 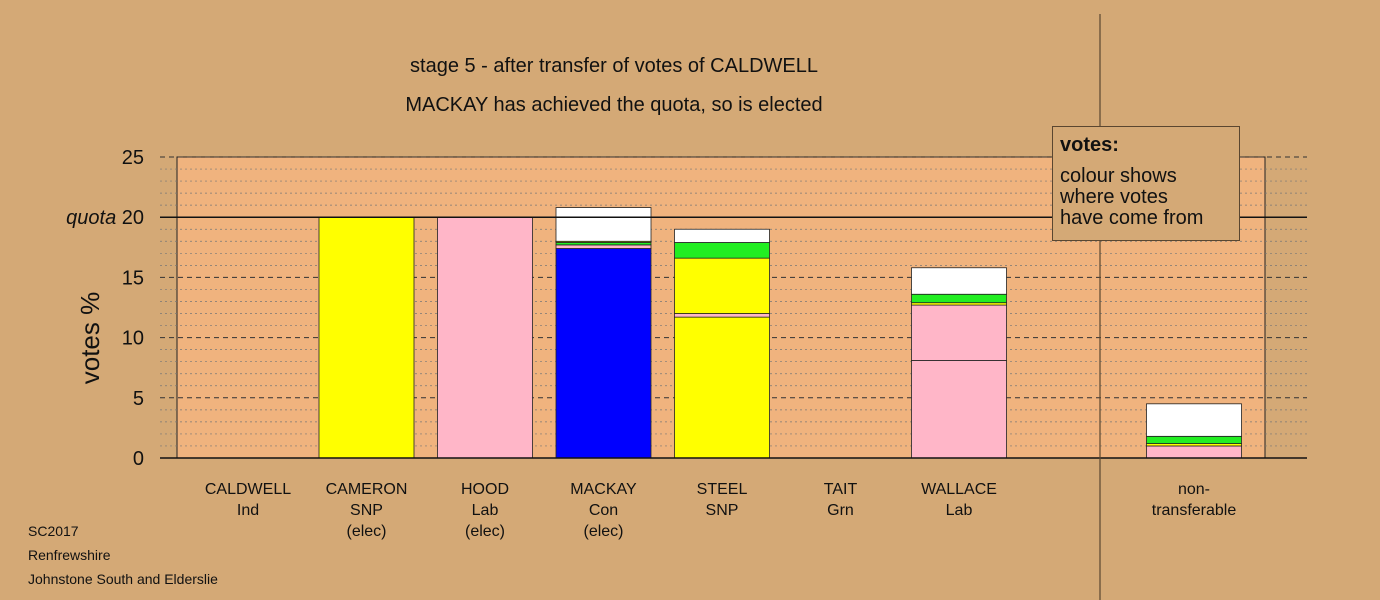 I want to click on footer-line-3: Johnstone South and Elderslie, so click(x=123, y=579).